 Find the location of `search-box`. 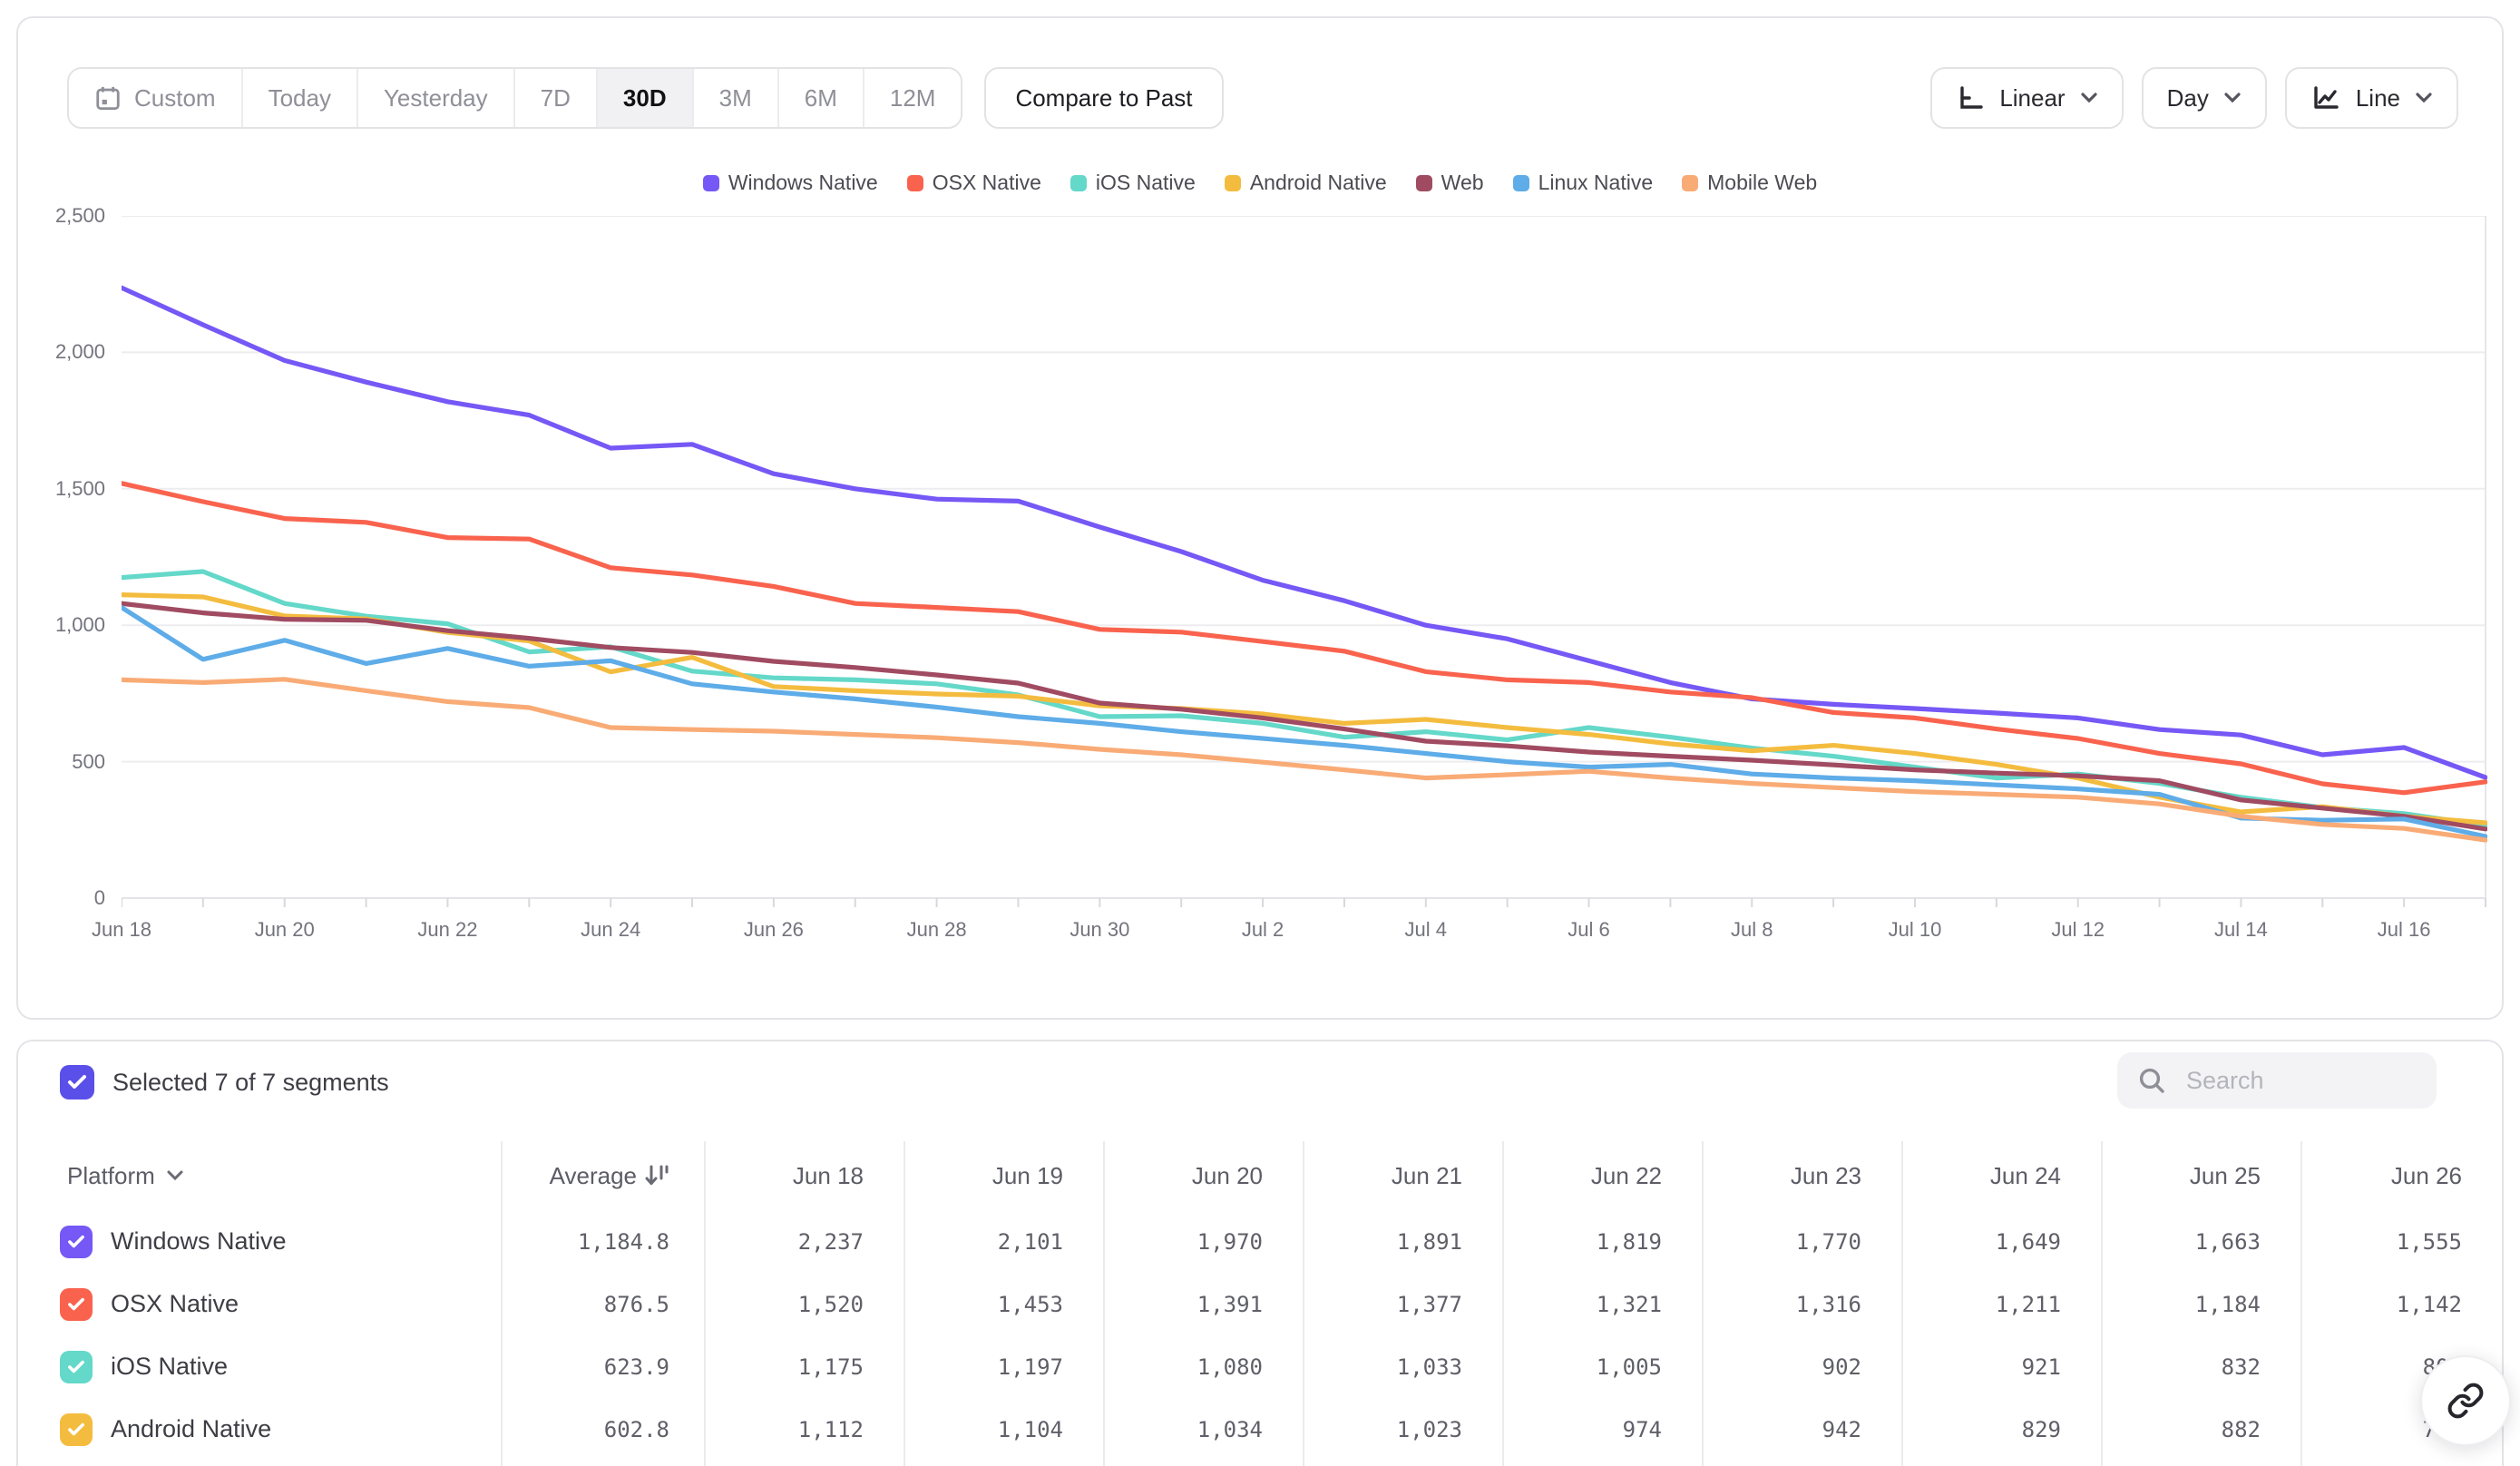

search-box is located at coordinates (2277, 1080).